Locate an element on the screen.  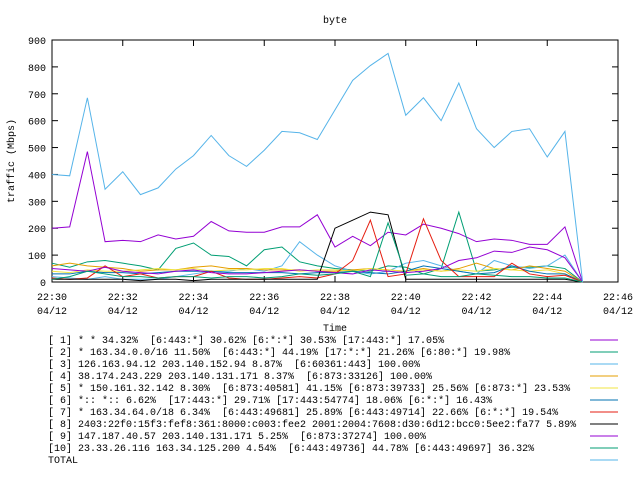
x-tick-label: 22:40 is located at coordinates (406, 298).